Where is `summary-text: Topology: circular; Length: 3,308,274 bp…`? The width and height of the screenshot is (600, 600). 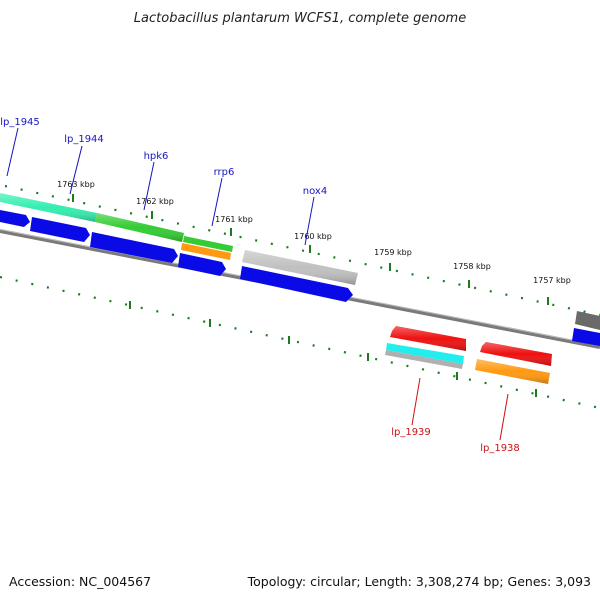
summary-text: Topology: circular; Length: 3,308,274 bp… is located at coordinates (419, 581).